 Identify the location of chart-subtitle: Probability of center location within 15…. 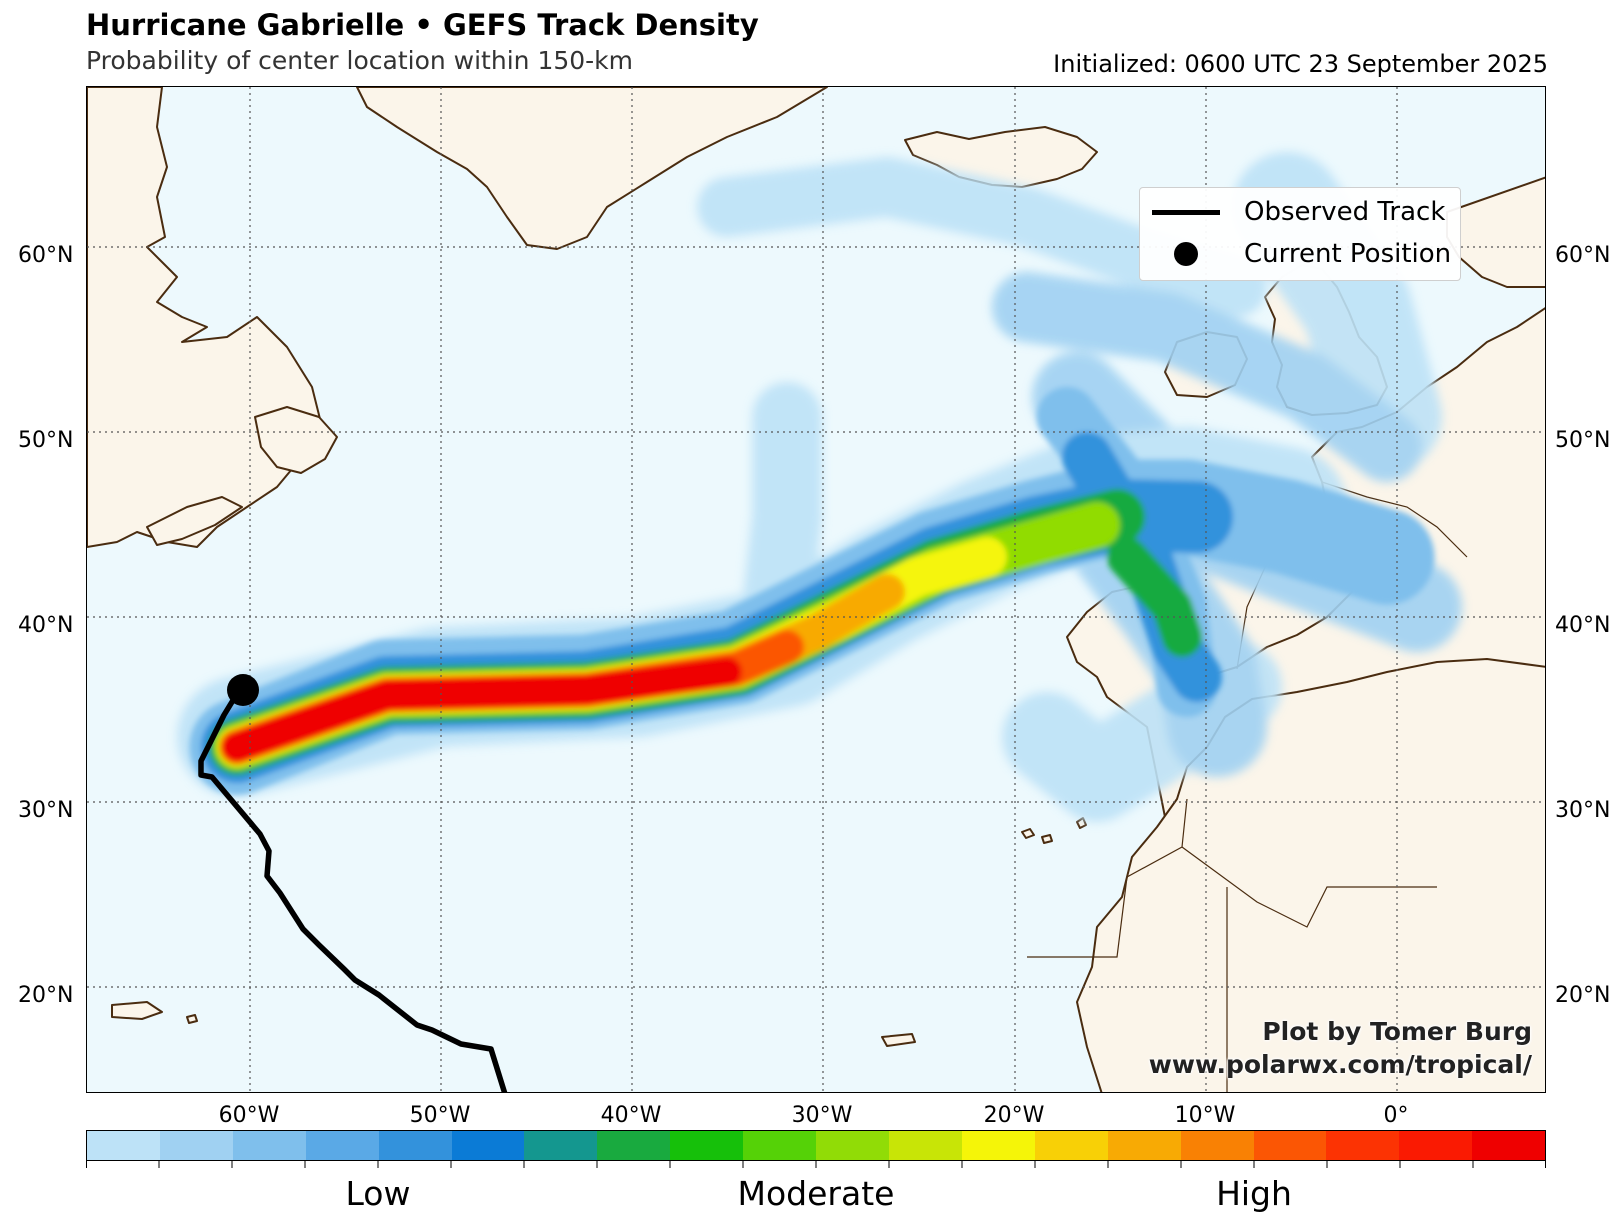
(360, 60).